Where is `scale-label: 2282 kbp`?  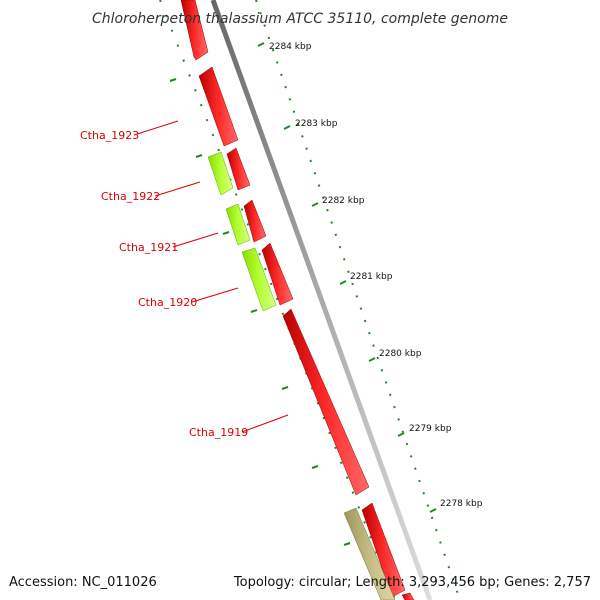 scale-label: 2282 kbp is located at coordinates (343, 201).